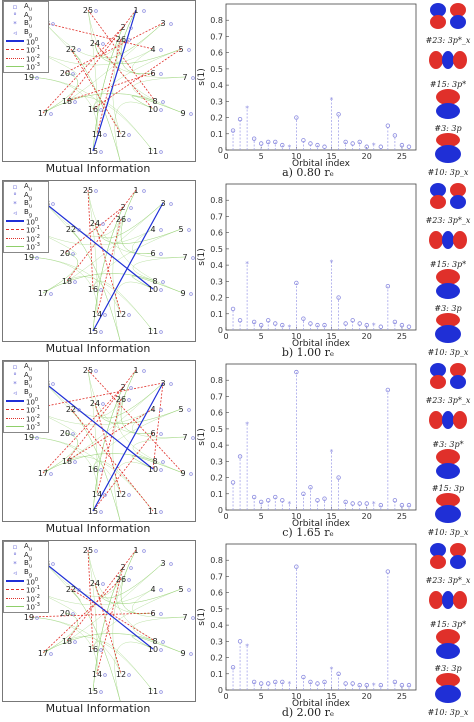 Image resolution: width=474 pixels, height=722 pixels. I want to click on orbital-images: #23: 3p*_x #3: 3p* #15: 3p #10: 3p_x, so click(448, 450).